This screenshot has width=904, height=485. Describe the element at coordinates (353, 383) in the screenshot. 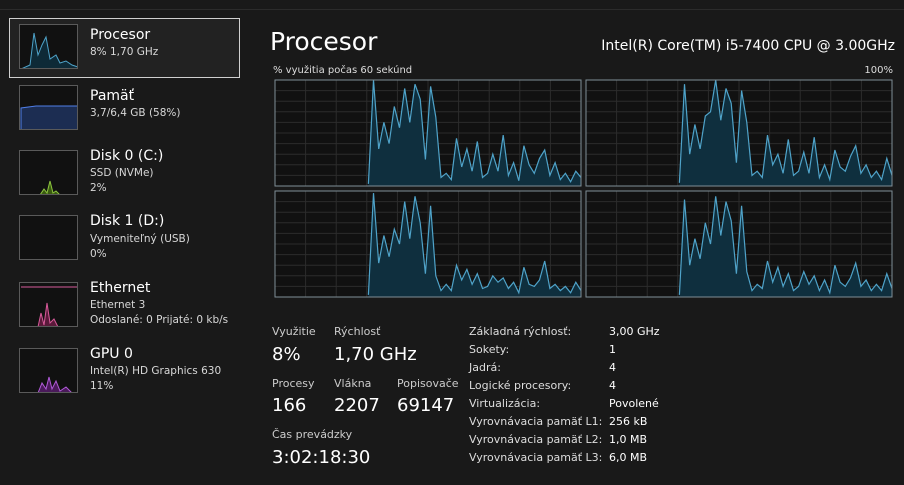

I see `stat-label: Vlákna` at that location.